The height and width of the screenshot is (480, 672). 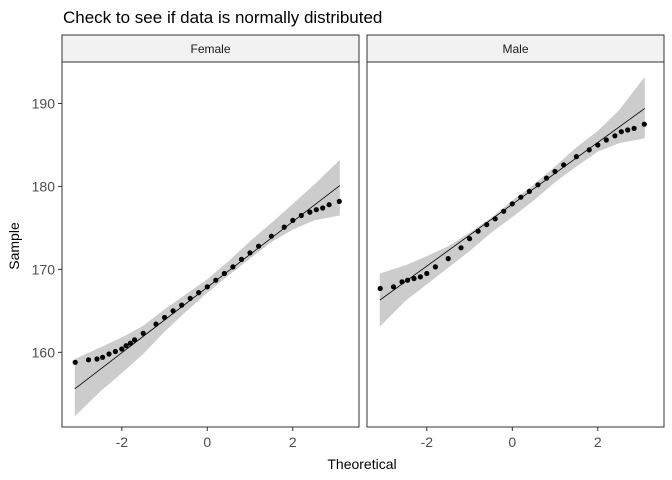 What do you see at coordinates (361, 464) in the screenshot?
I see `x-axis-title: Theoretical` at bounding box center [361, 464].